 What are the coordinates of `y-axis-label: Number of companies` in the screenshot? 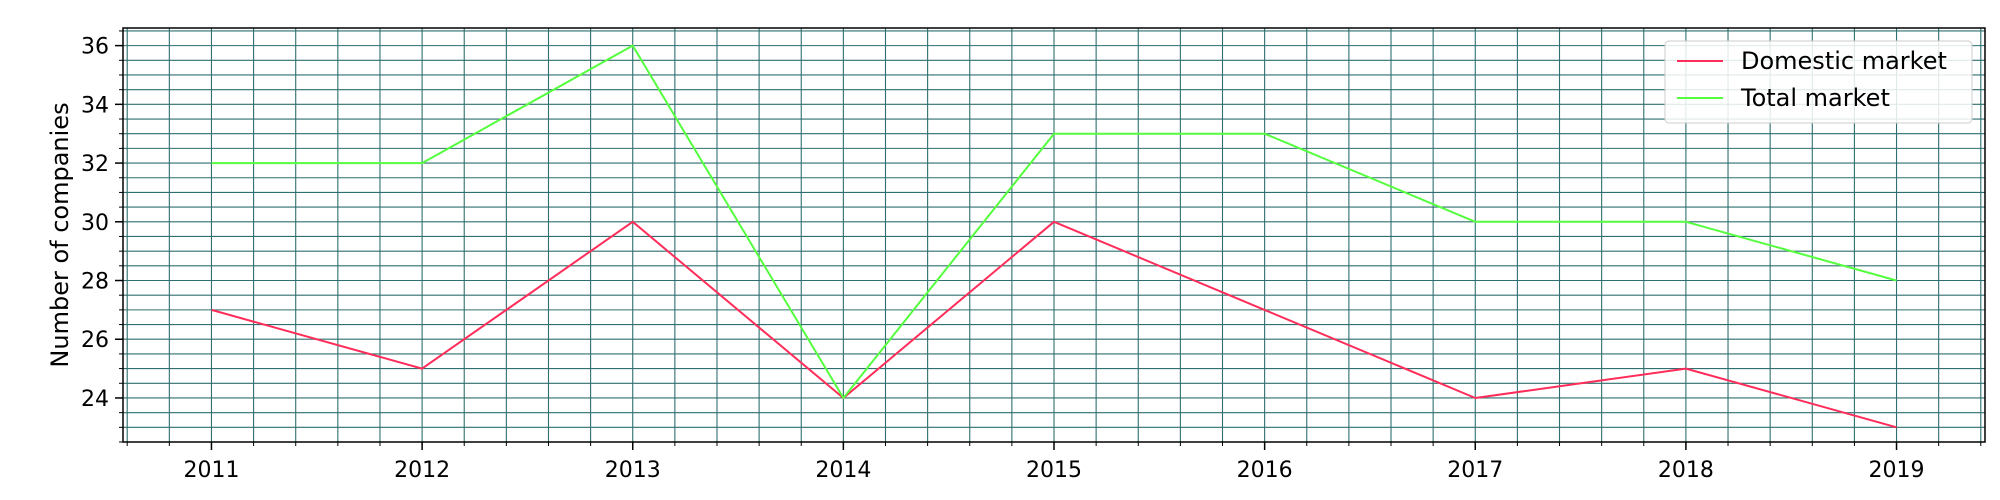 It's located at (60, 234).